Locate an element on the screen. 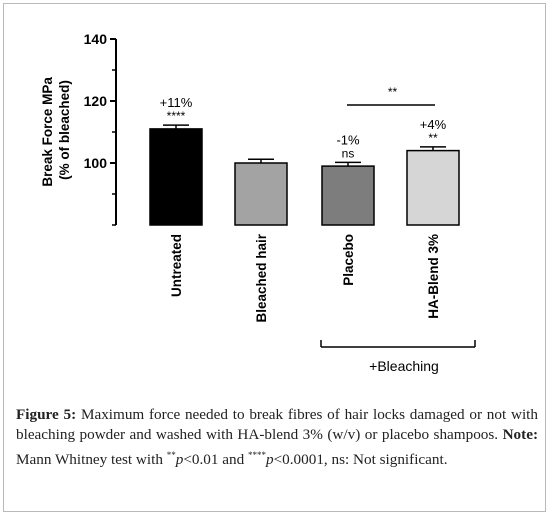  y-axis-label: Break Force MPa (% of bleached) is located at coordinates (56, 129).